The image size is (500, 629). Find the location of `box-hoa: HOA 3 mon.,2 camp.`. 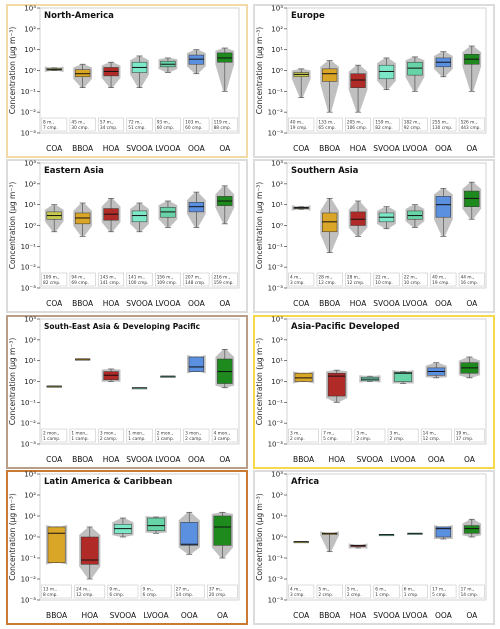

box-hoa: HOA 3 mon.,2 camp. is located at coordinates (111, 416).